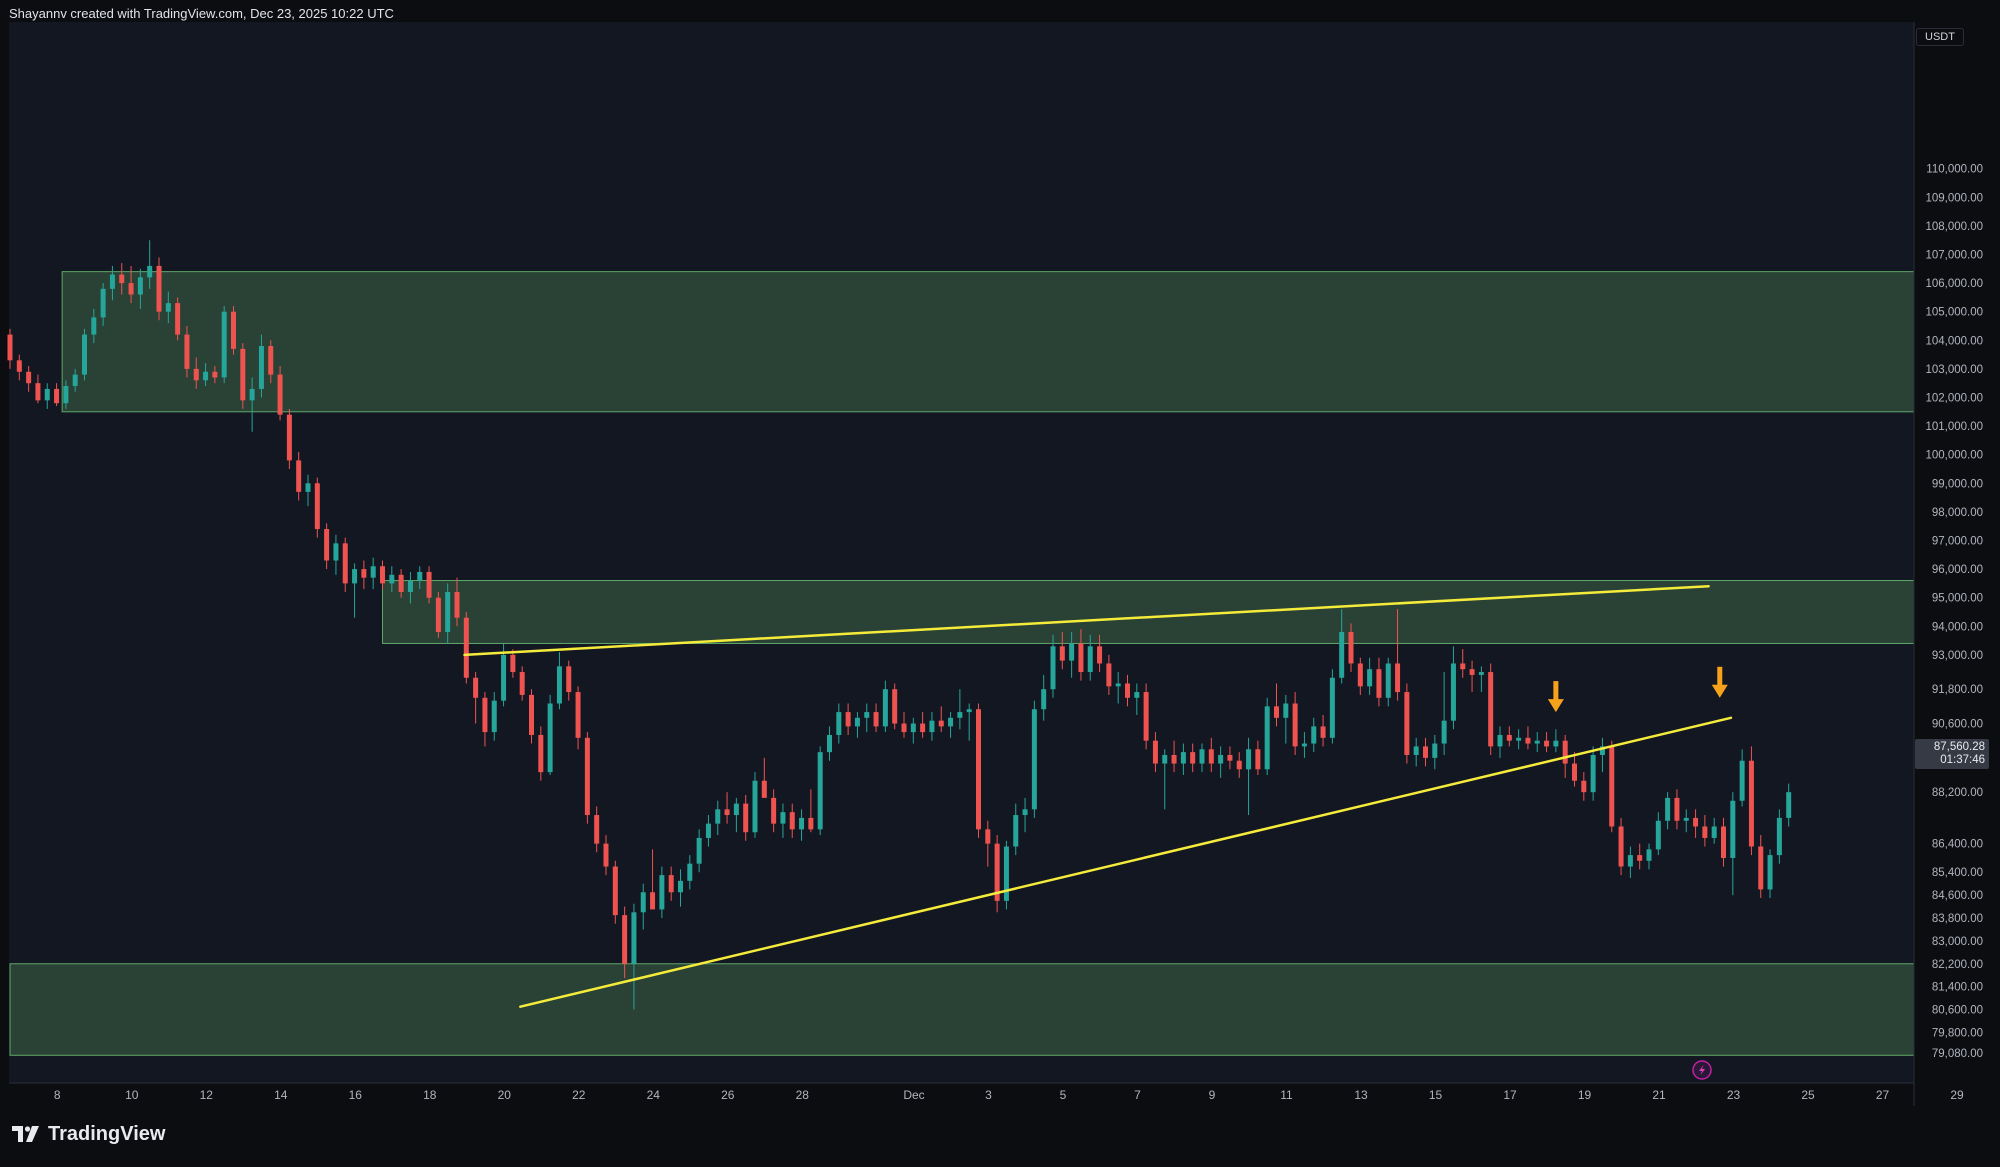 The width and height of the screenshot is (2000, 1167). What do you see at coordinates (962, 1009) in the screenshot?
I see `demand-zone-lower` at bounding box center [962, 1009].